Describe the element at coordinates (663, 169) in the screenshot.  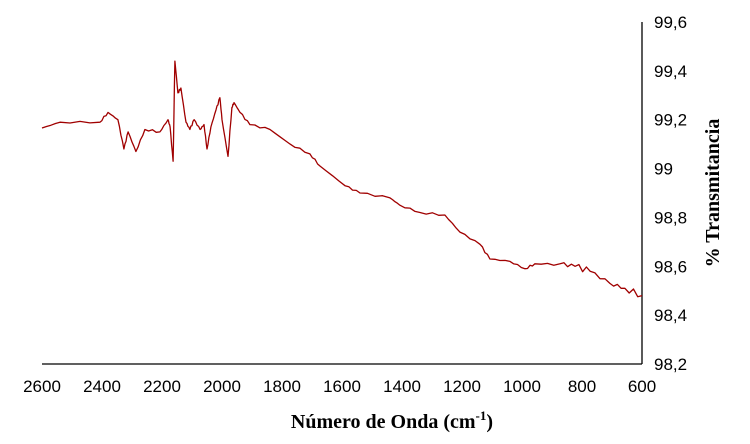
I see `y-tick-label: 99` at that location.